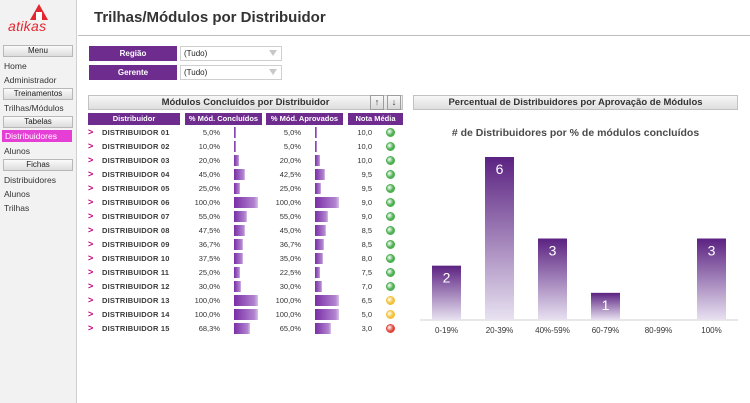  I want to click on aprovados-percent: 100,0%, so click(288, 314).